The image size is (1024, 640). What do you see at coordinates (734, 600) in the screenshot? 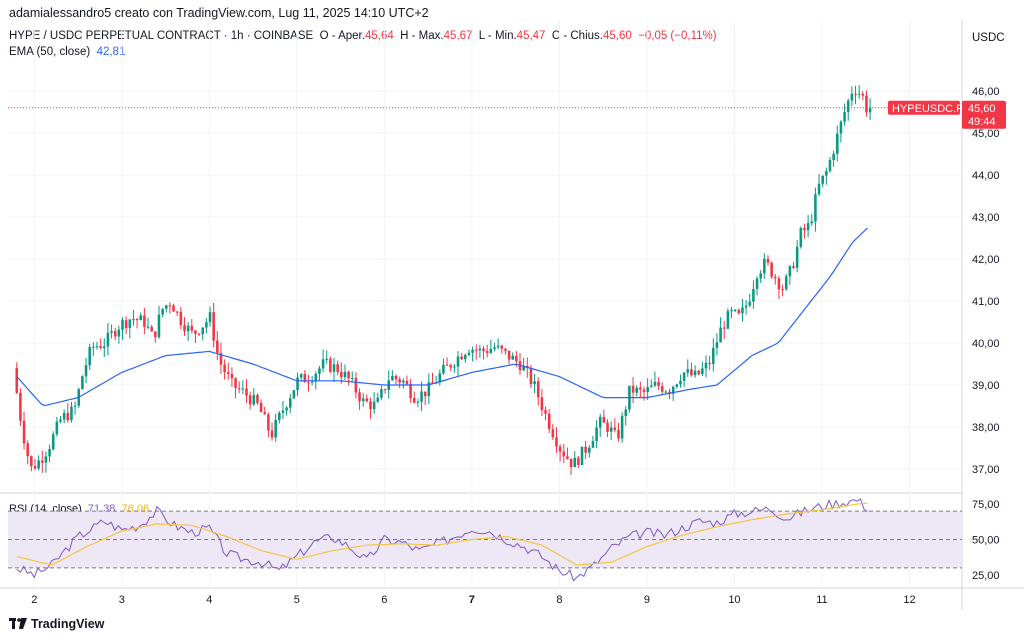
I see `time-tick-label: 10` at bounding box center [734, 600].